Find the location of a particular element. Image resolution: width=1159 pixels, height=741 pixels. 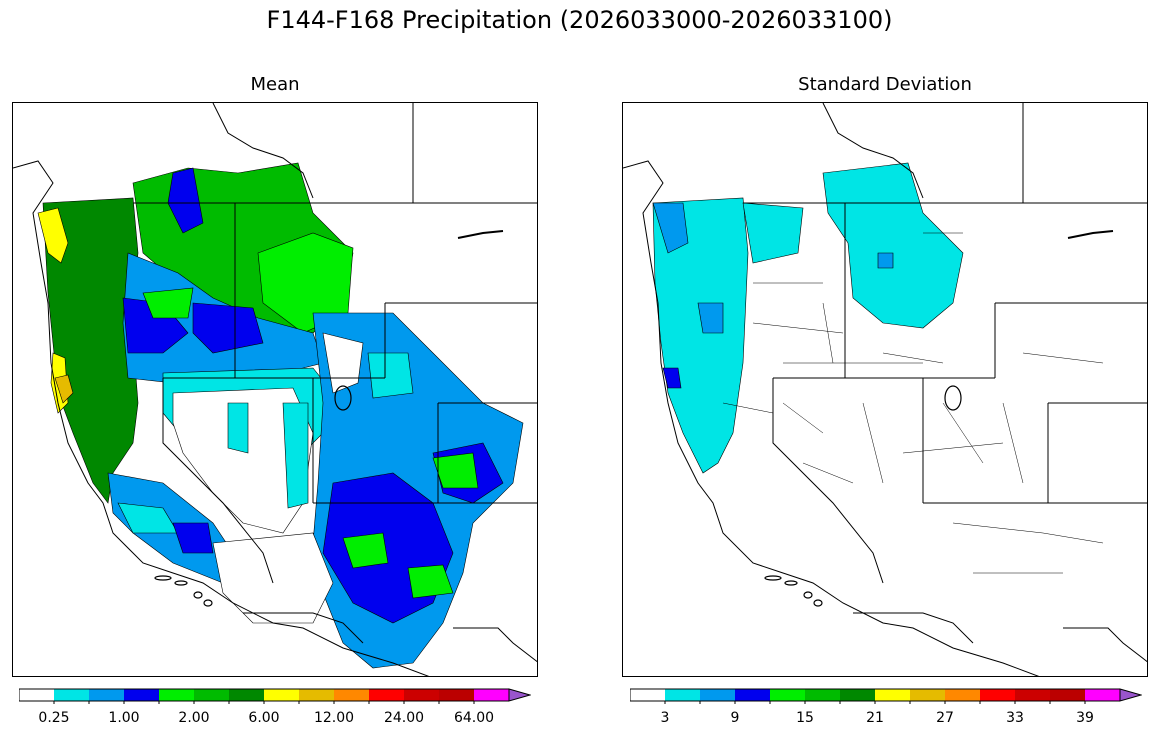

stddev-colorbar-tick-label: 9 is located at coordinates (735, 718).